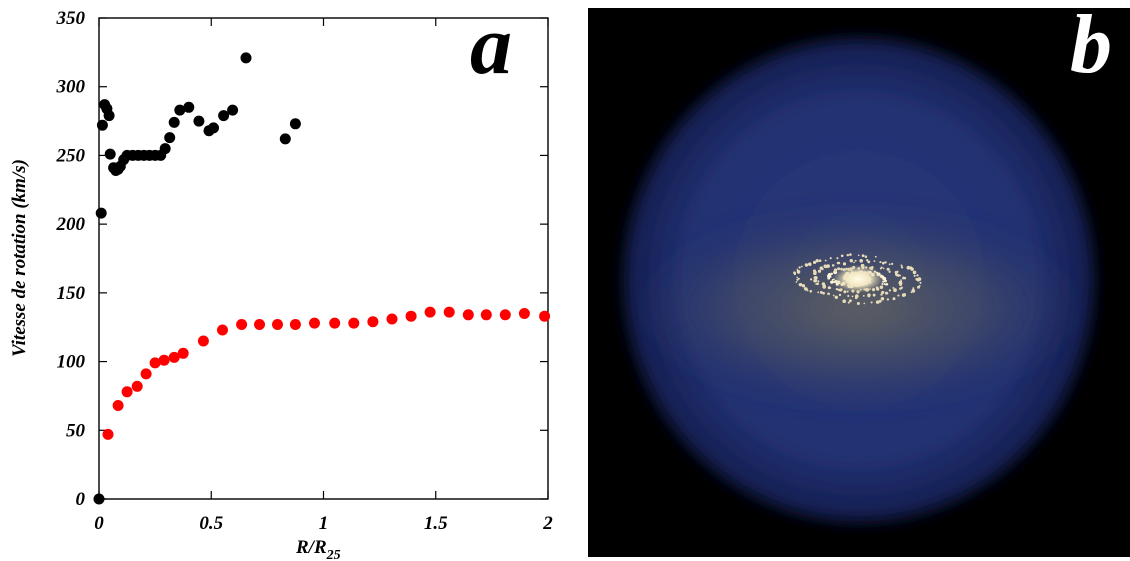 Image resolution: width=1130 pixels, height=561 pixels. Describe the element at coordinates (333, 554) in the screenshot. I see `x-axis-label-subscript: 25` at that location.